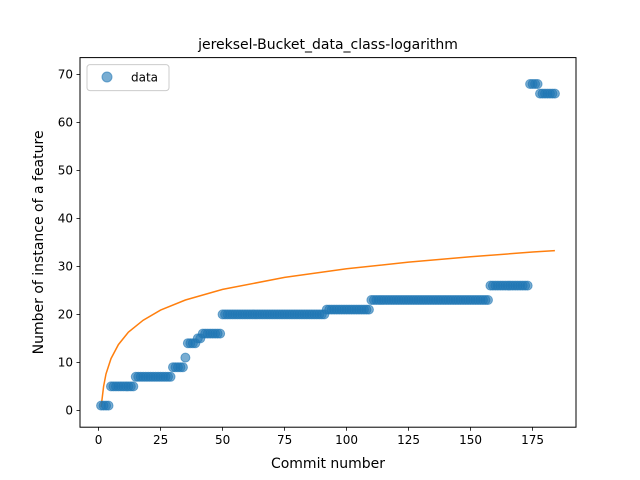 The image size is (640, 480). What do you see at coordinates (222, 440) in the screenshot?
I see `x-tick-label: 50` at bounding box center [222, 440].